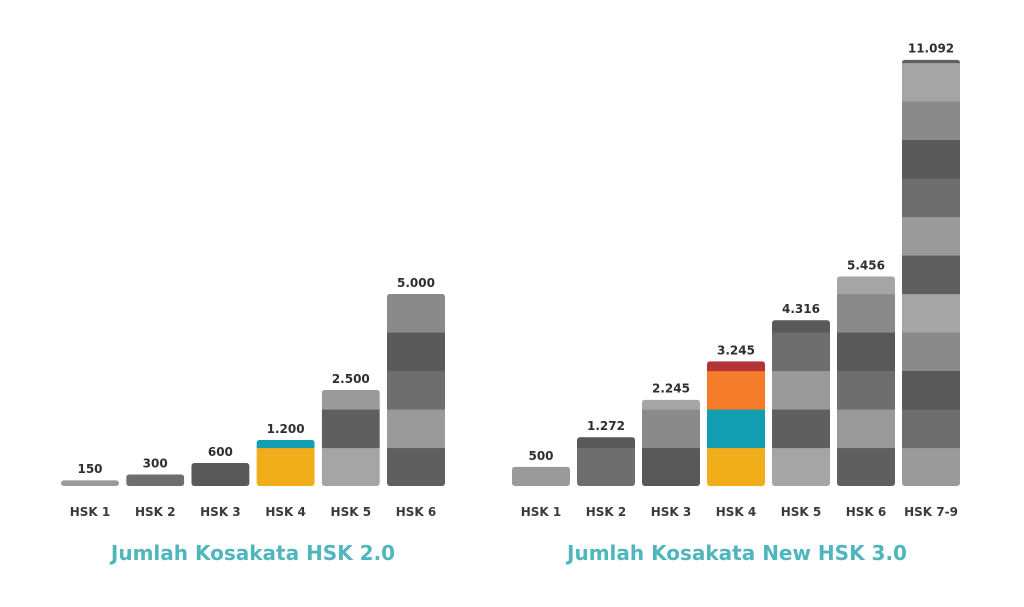  What do you see at coordinates (351, 379) in the screenshot?
I see `value-label-hsk-5: 2.500` at bounding box center [351, 379].